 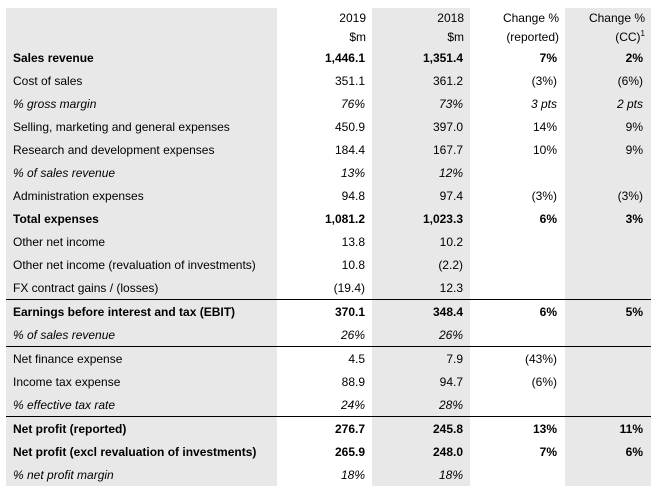 I want to click on value-2019: 276.7, so click(x=324, y=428).